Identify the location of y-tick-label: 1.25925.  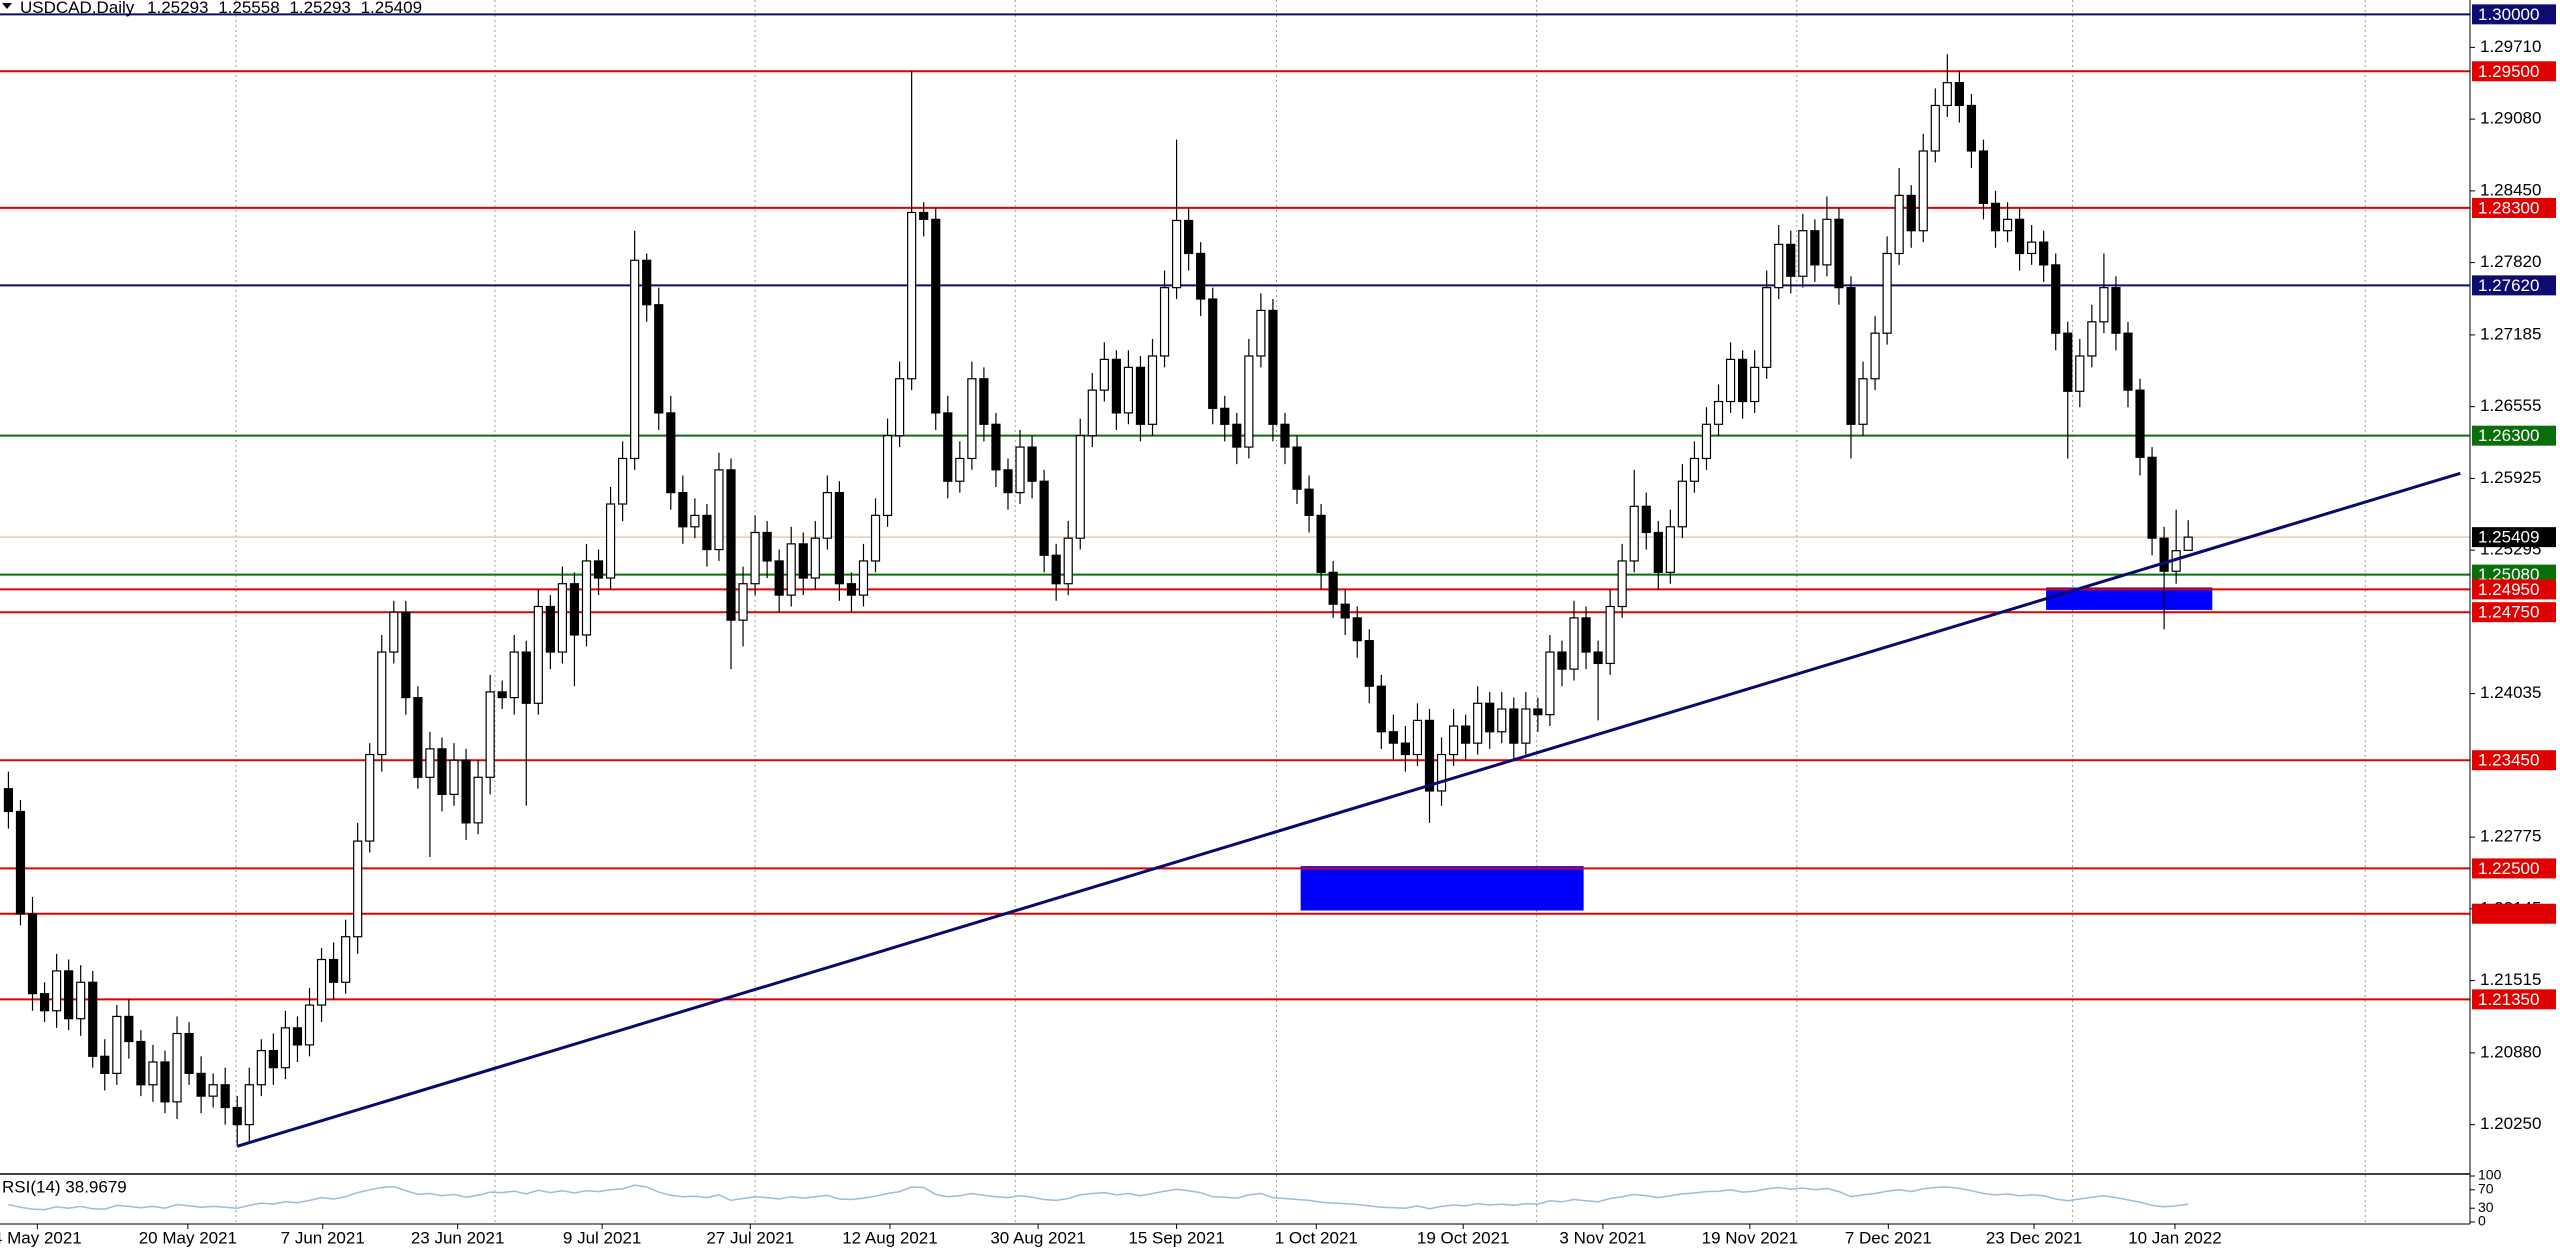
(2510, 477).